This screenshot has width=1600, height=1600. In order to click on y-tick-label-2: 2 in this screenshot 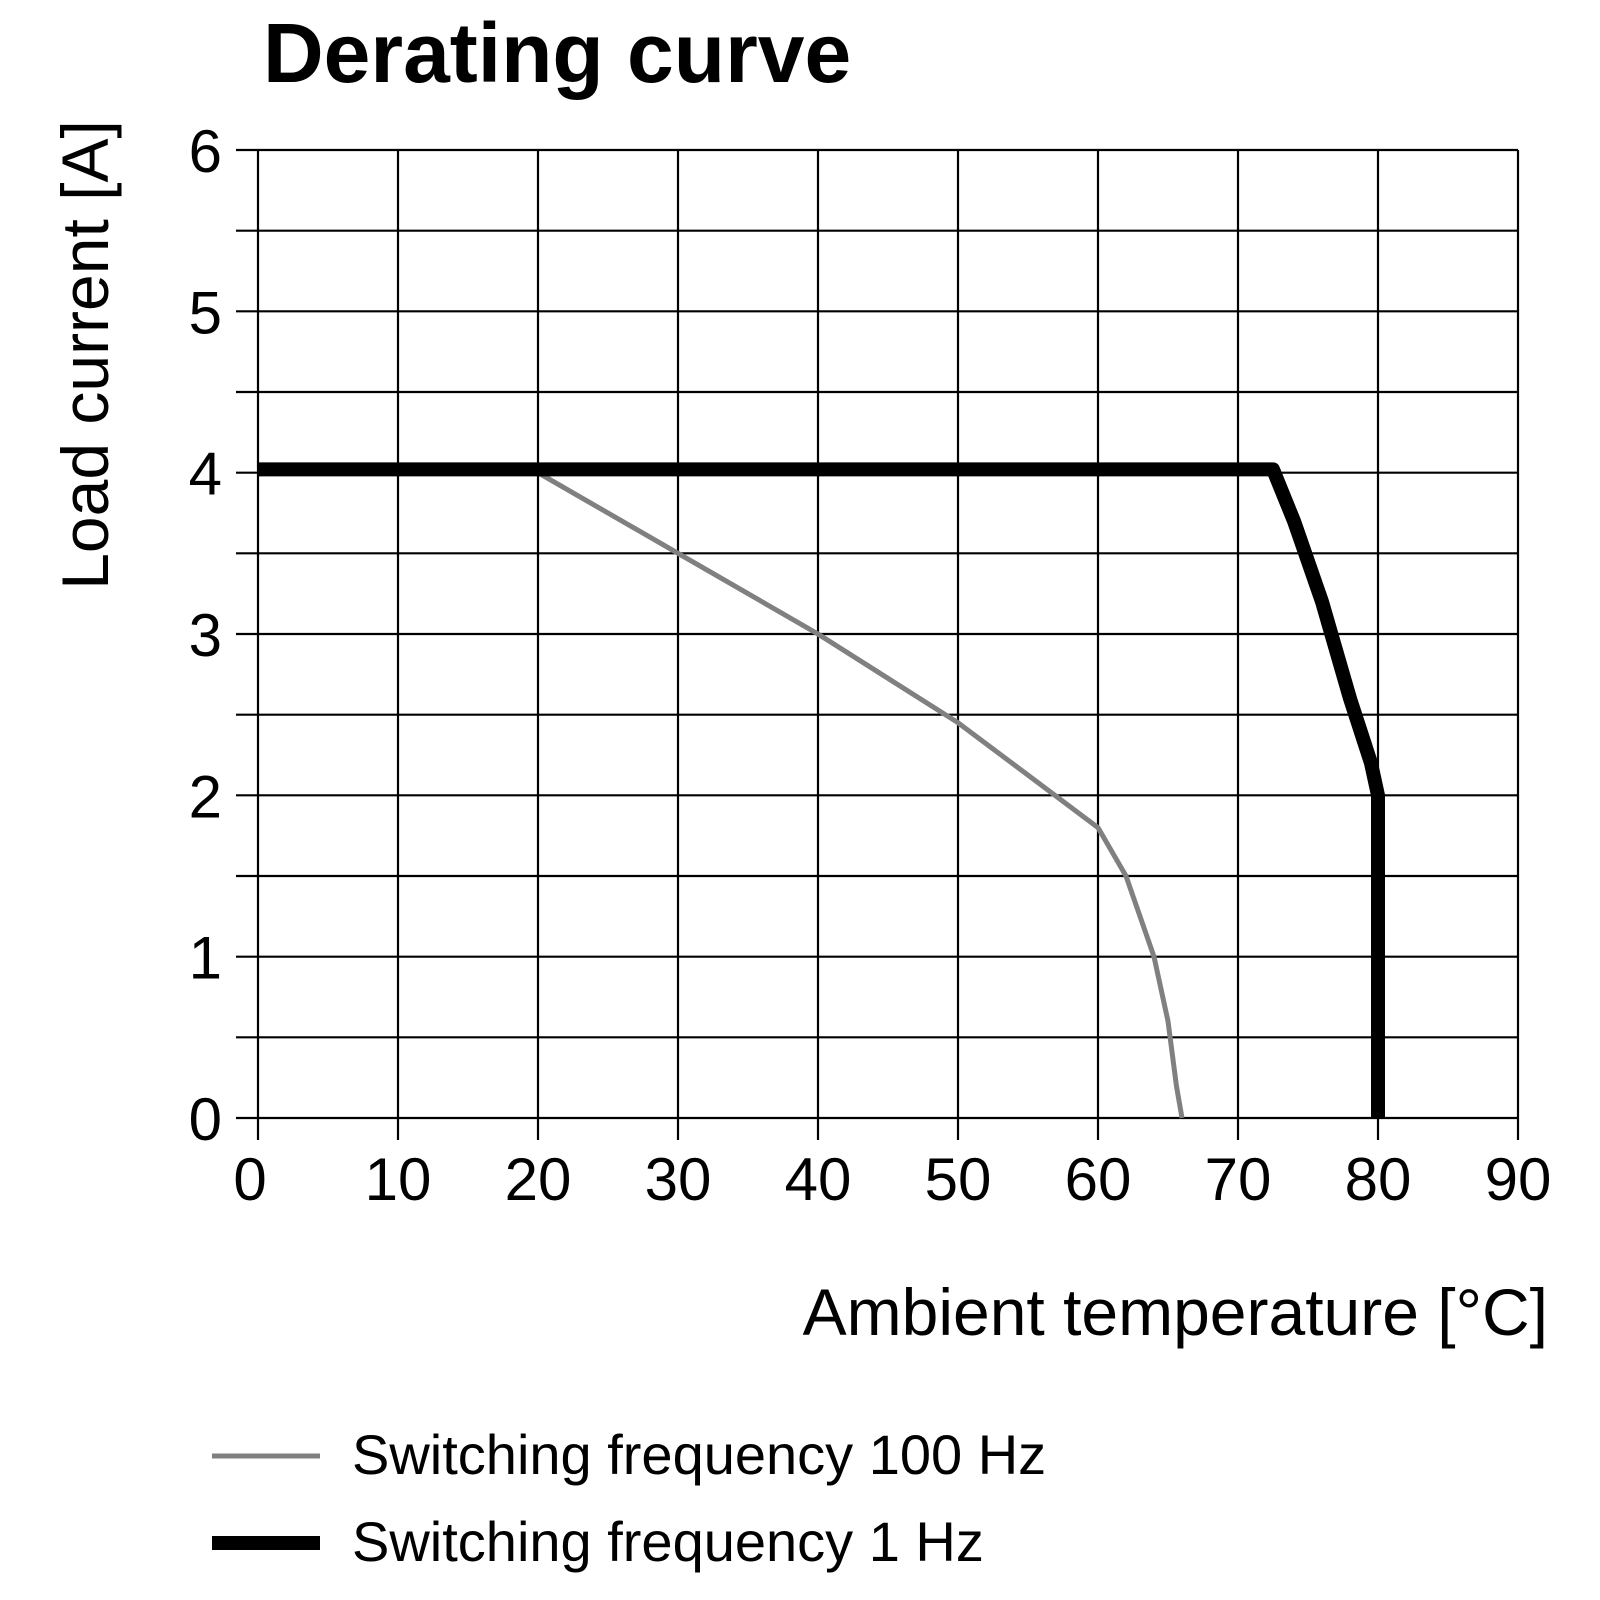, I will do `click(205, 796)`.